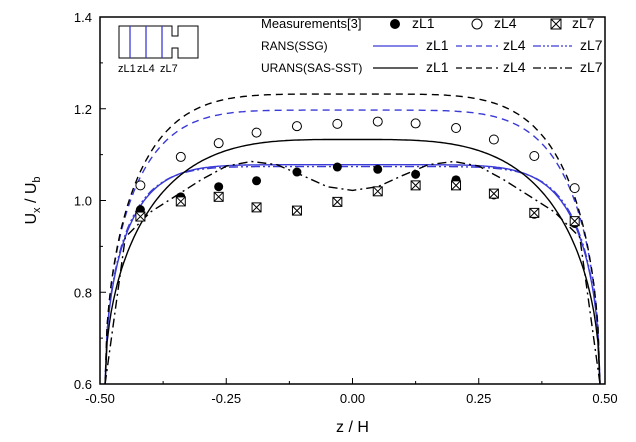 Image resolution: width=636 pixels, height=442 pixels. Describe the element at coordinates (37, 179) in the screenshot. I see `y-axis-label-sub-b: b` at that location.